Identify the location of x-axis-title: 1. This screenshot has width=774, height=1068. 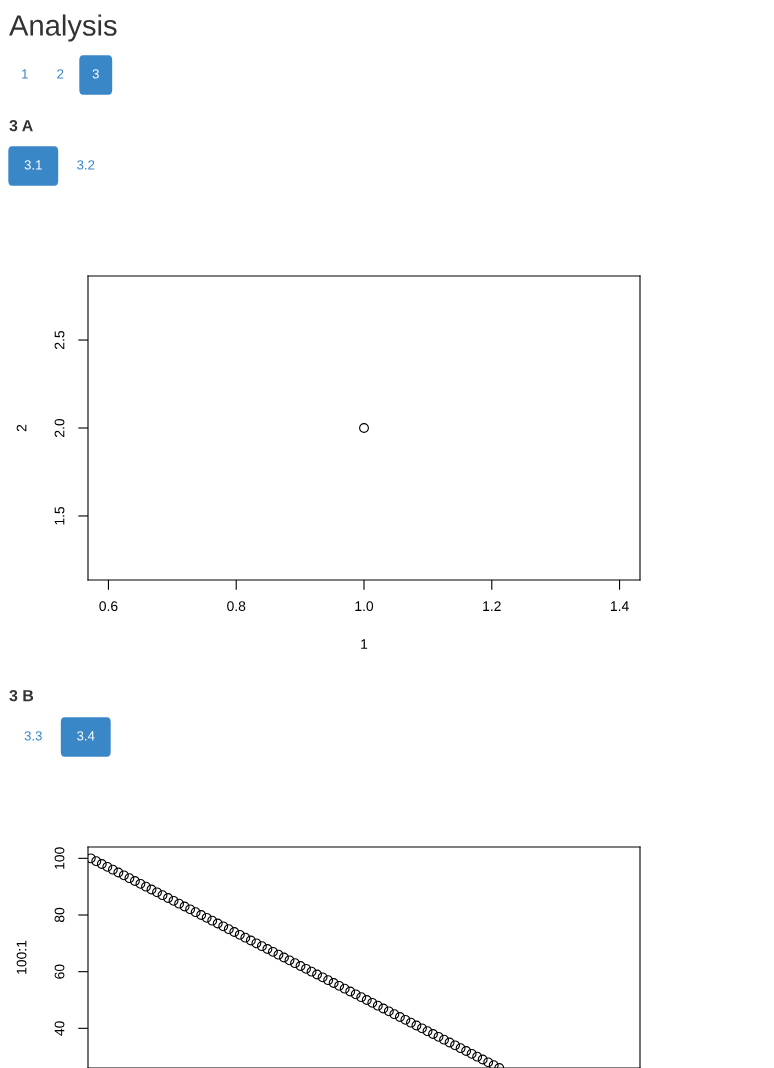
(364, 644).